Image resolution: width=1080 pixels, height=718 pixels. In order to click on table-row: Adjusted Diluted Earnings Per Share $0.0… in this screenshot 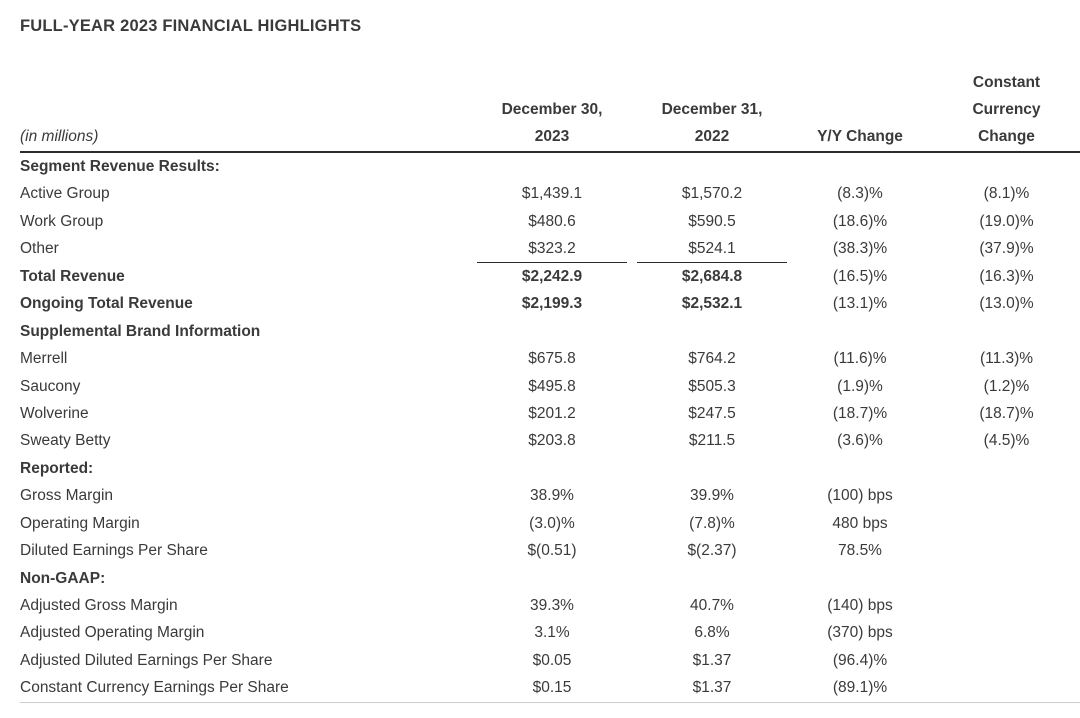, I will do `click(550, 660)`.